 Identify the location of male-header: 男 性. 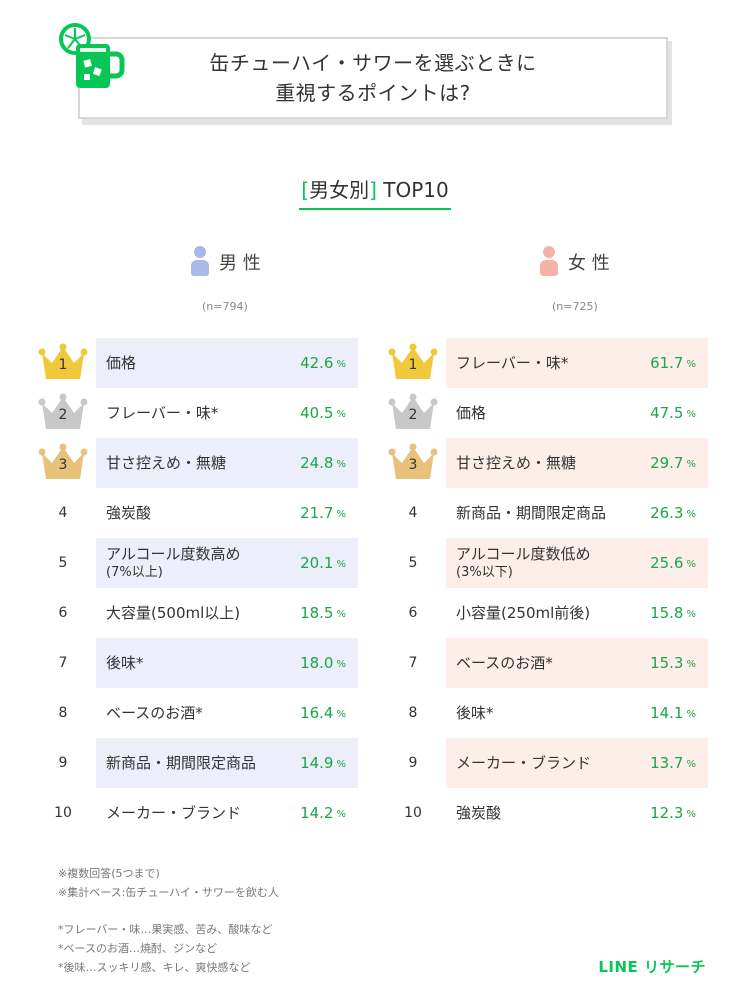
(226, 262).